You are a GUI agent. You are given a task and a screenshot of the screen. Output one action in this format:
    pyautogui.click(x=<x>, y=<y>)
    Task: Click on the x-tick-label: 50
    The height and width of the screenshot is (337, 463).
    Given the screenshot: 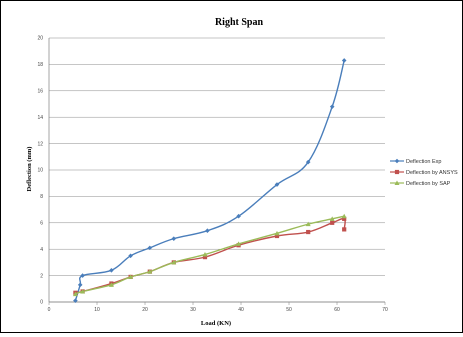 What is the action you would take?
    pyautogui.click(x=289, y=310)
    